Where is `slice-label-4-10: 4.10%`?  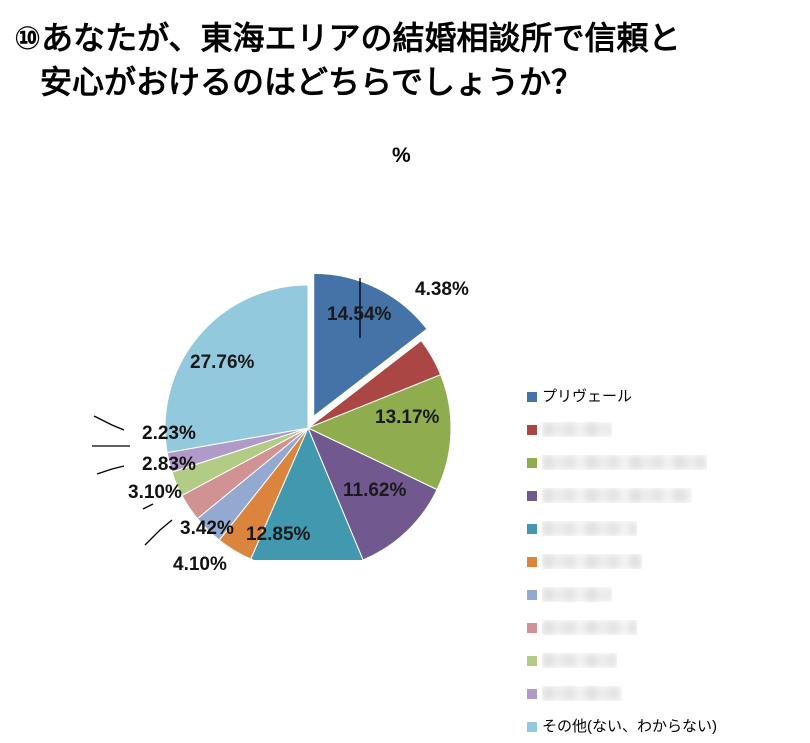
slice-label-4-10: 4.10% is located at coordinates (200, 564).